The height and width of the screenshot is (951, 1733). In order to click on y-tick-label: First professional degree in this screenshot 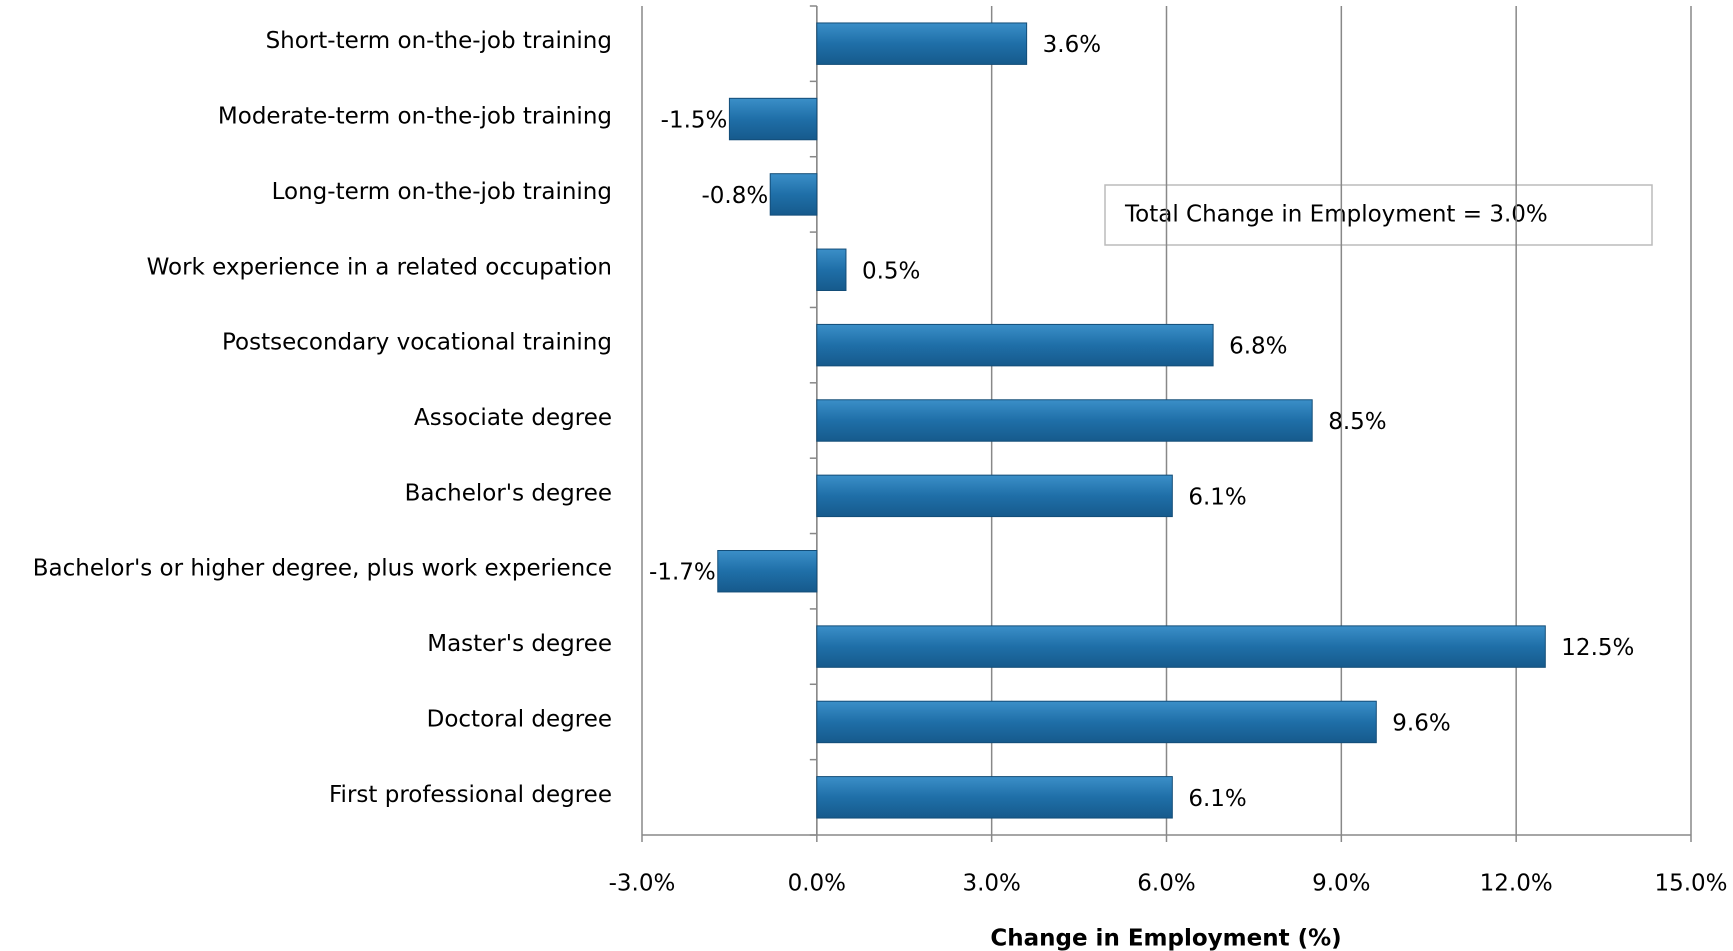, I will do `click(470, 795)`.